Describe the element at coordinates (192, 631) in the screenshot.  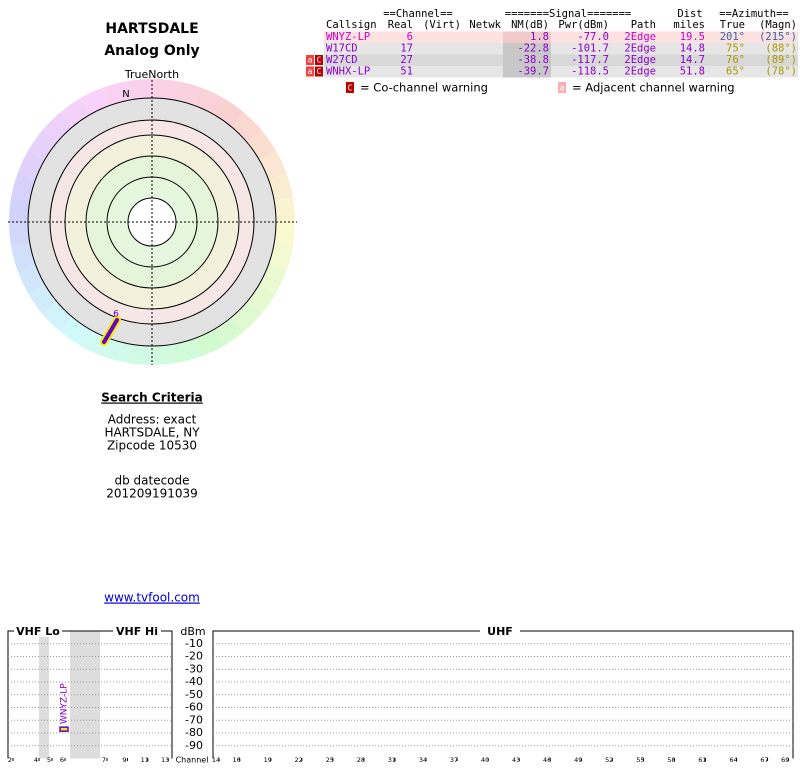
I see `y-axis-label: dBm` at that location.